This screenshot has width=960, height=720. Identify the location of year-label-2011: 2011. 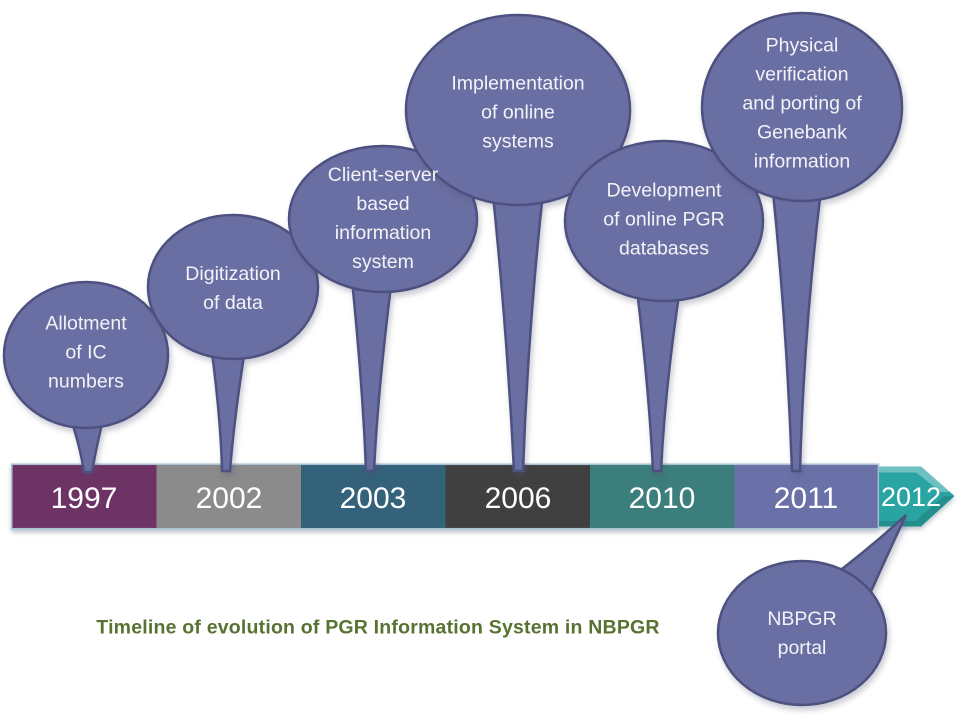
(806, 498).